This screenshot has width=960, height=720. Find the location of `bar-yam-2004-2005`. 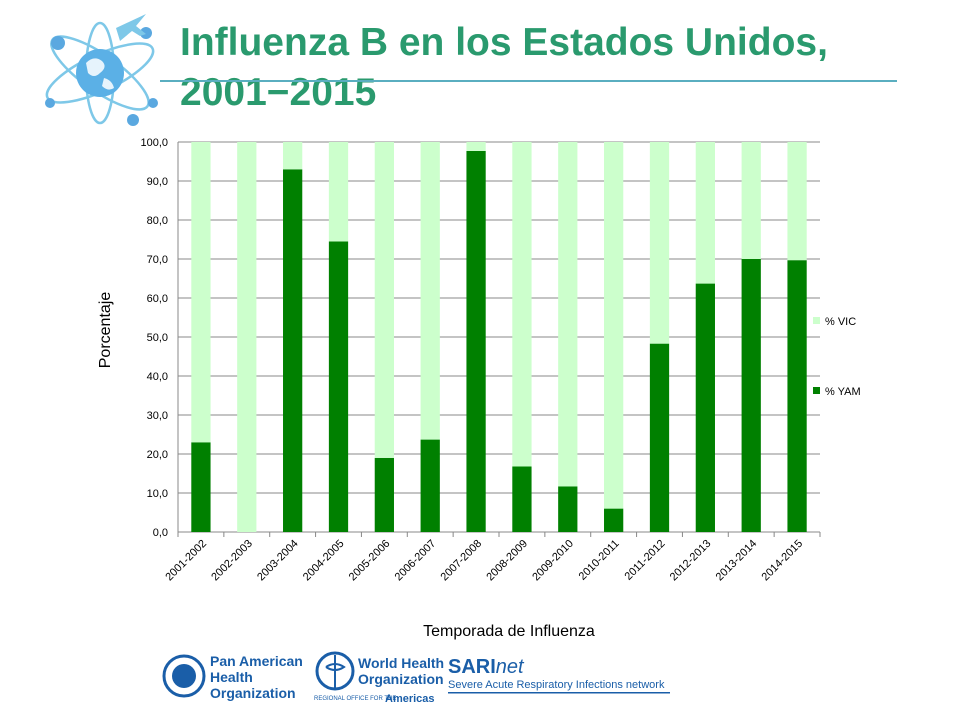

bar-yam-2004-2005 is located at coordinates (338, 386).